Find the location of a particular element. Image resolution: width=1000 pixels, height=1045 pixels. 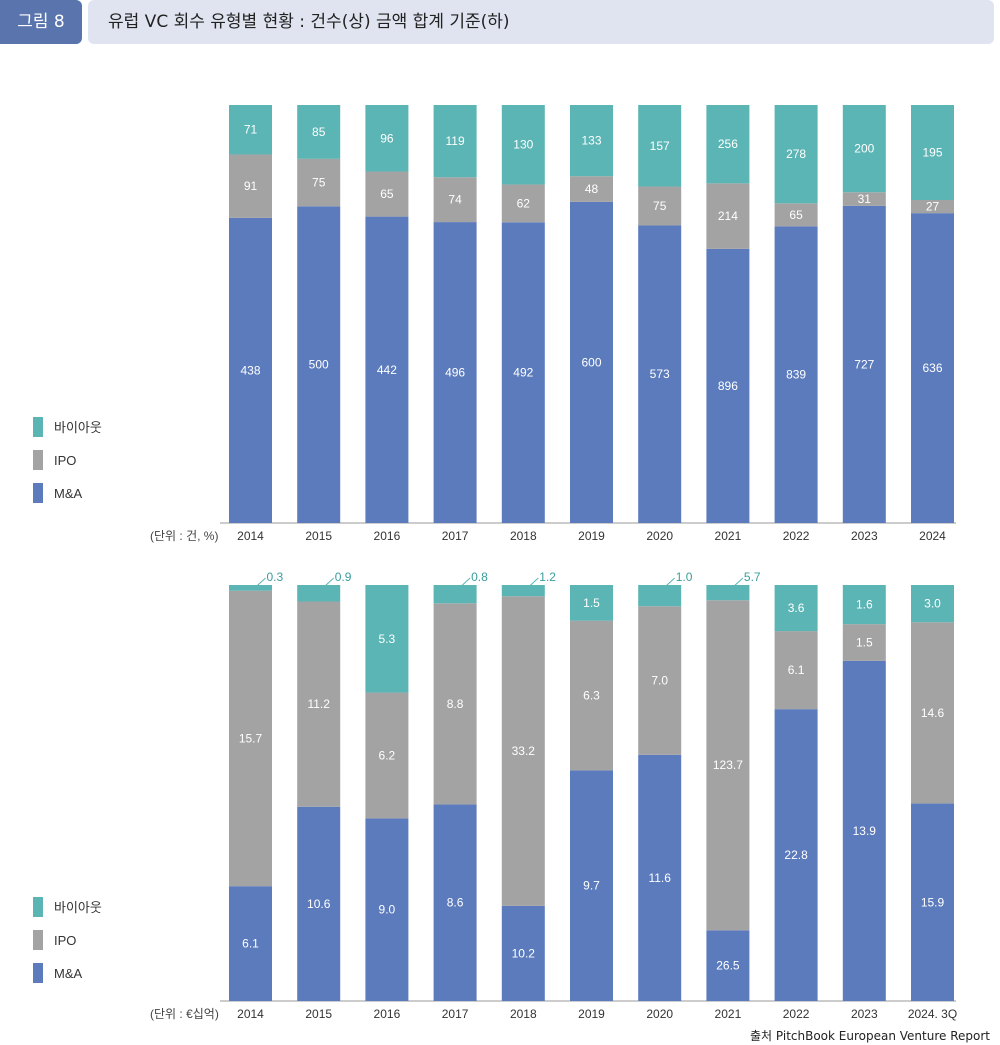

data-label: 3.6 is located at coordinates (796, 608).